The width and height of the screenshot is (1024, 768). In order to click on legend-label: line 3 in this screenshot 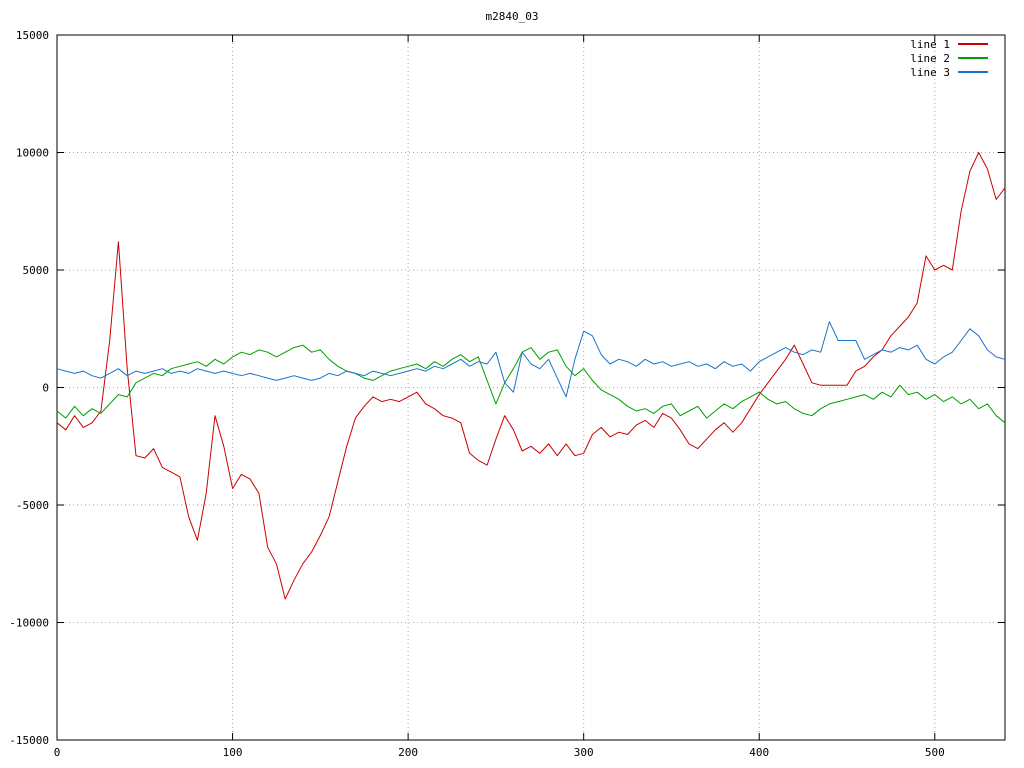, I will do `click(930, 72)`.